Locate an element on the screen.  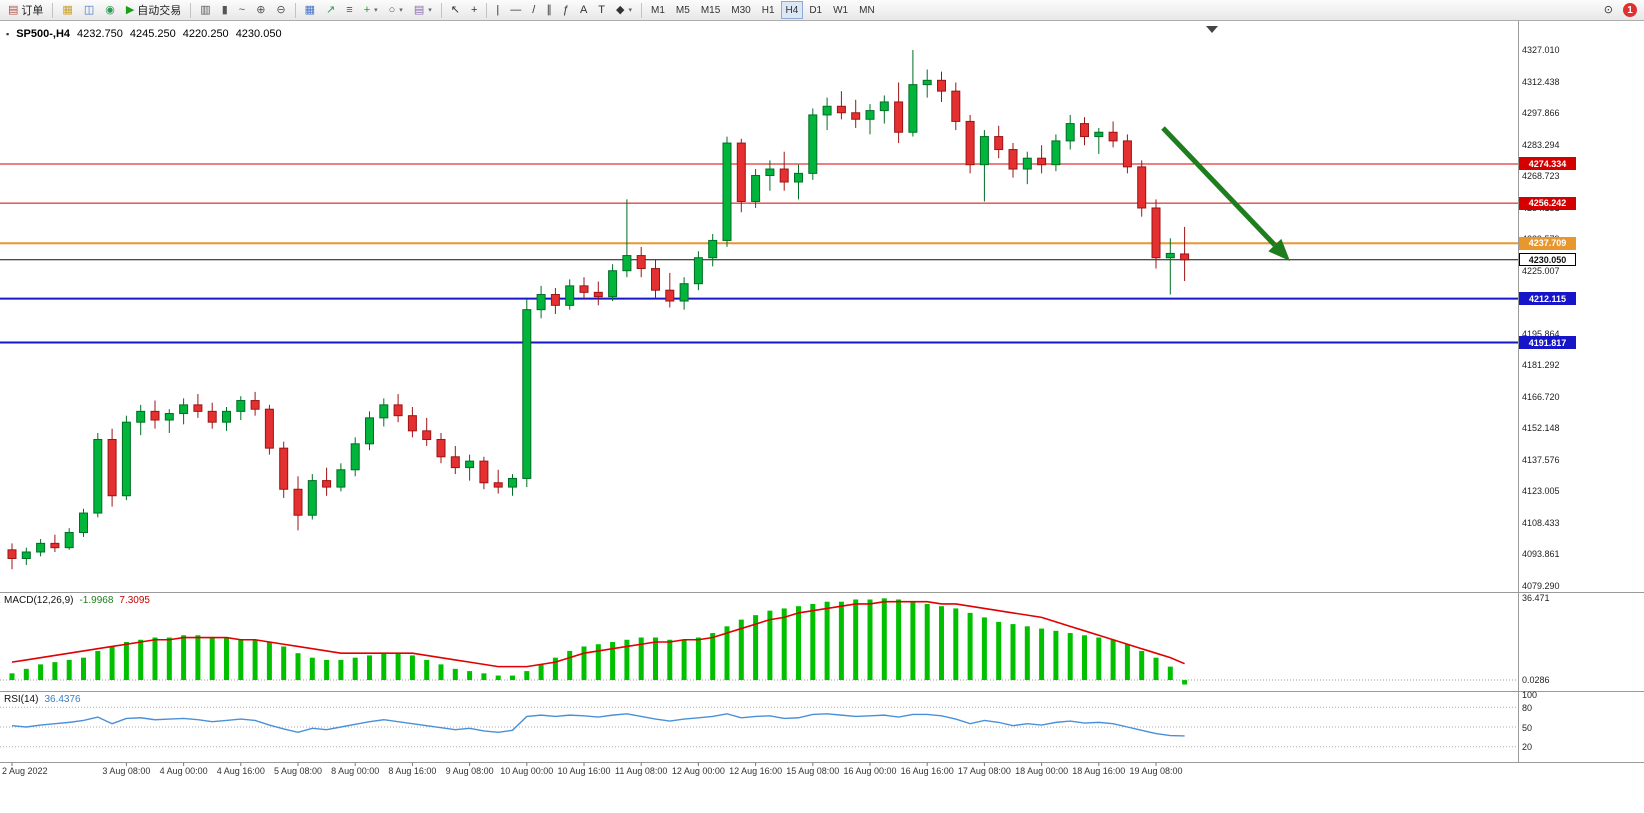
timeframe-m15: M15 is located at coordinates (710, 10).